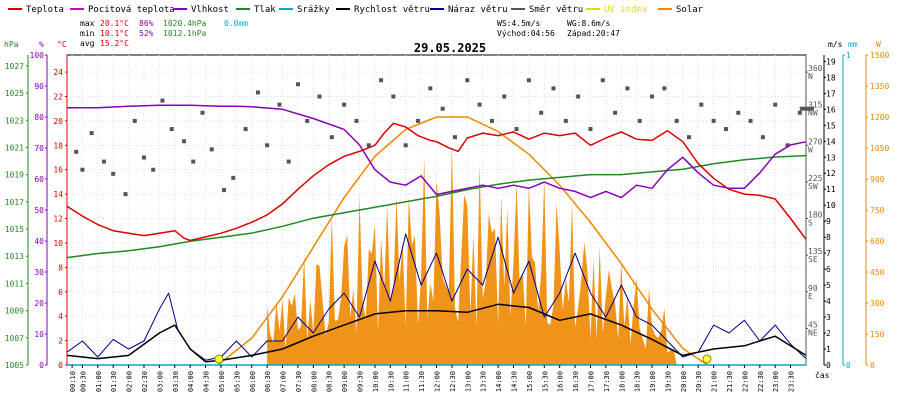 Image resolution: width=900 pixels, height=400 pixels. I want to click on sun-marker, so click(707, 359).